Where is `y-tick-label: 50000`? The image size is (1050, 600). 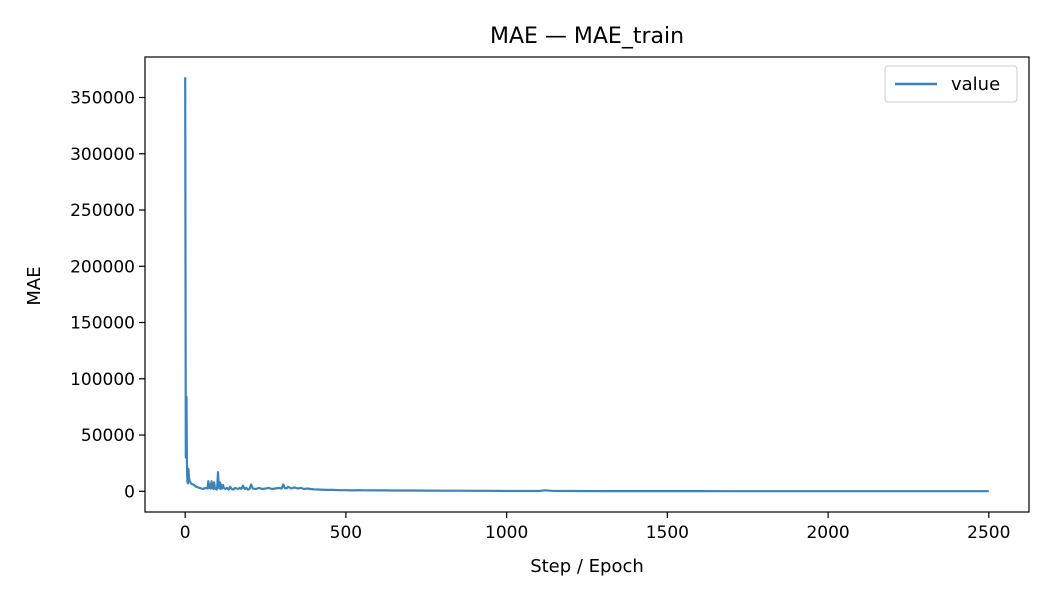
y-tick-label: 50000 is located at coordinates (108, 436).